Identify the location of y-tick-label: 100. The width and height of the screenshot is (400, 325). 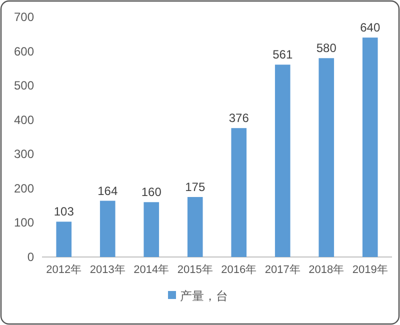
(24, 223).